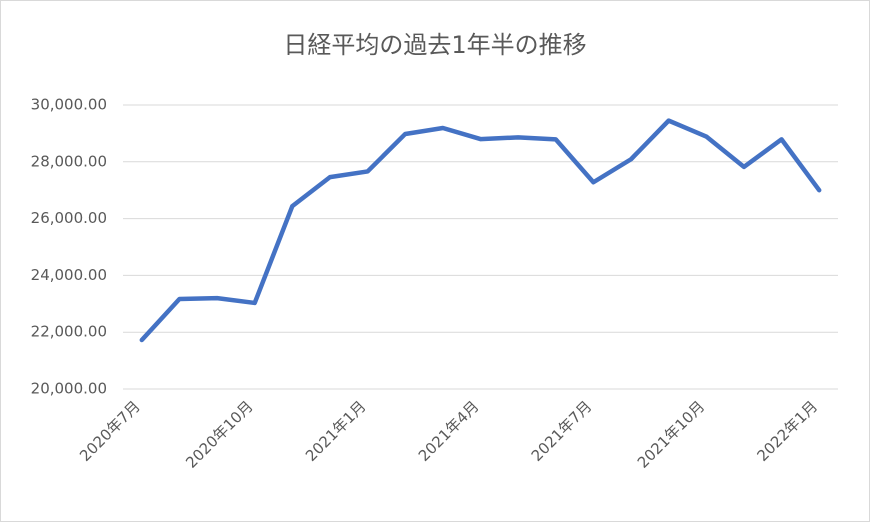 The image size is (870, 522). Describe the element at coordinates (69, 105) in the screenshot. I see `y-tick-label: 30,000.00` at that location.